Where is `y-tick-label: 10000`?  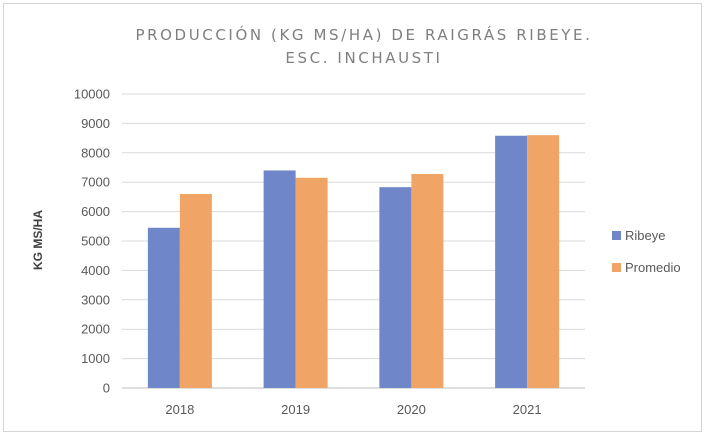 y-tick-label: 10000 is located at coordinates (92, 94).